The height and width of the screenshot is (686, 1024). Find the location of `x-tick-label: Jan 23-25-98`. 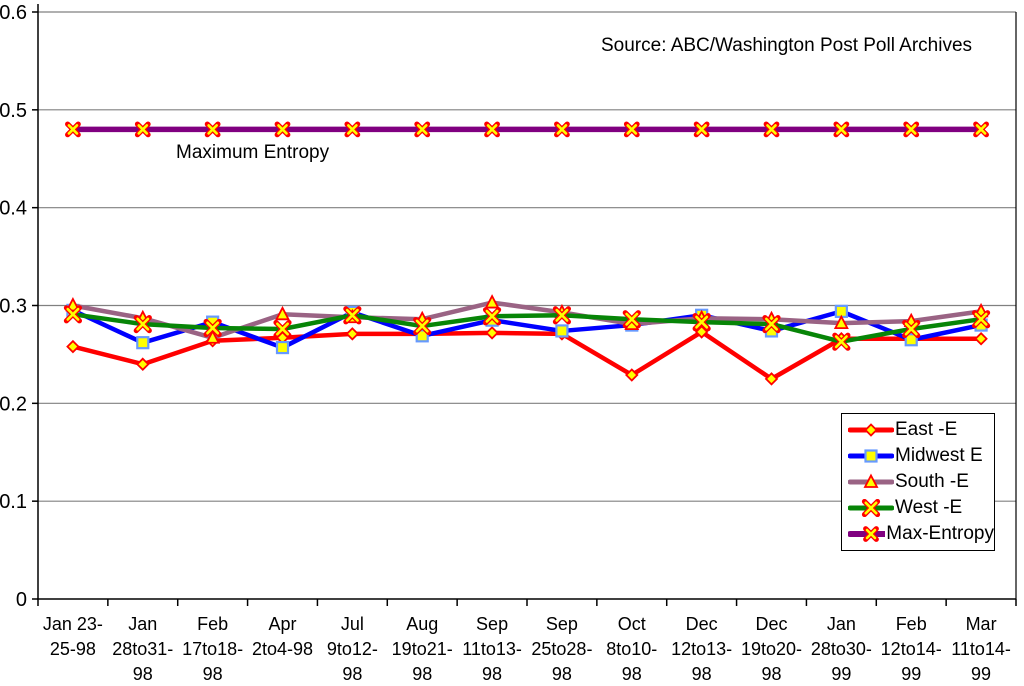

x-tick-label: Jan 23-25-98 is located at coordinates (73, 636).